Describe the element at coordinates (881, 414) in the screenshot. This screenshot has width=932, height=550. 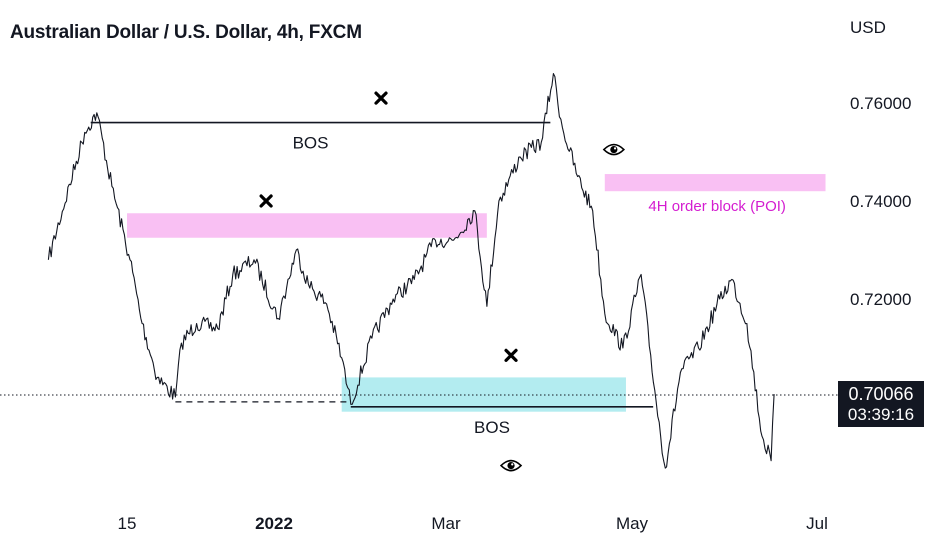
I see `bar-countdown: 03:39:16` at that location.